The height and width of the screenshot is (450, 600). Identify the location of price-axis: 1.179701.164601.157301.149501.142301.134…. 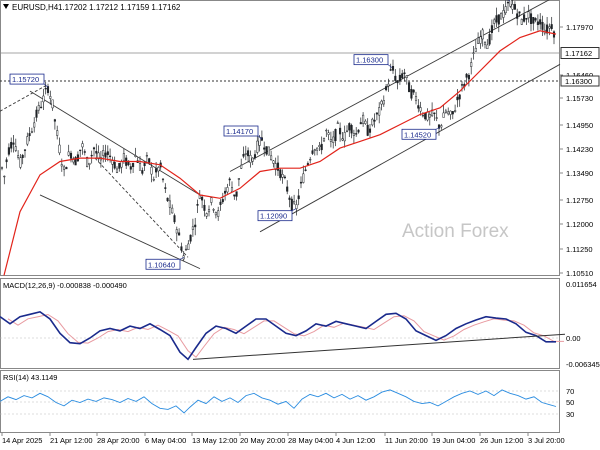
(576, 150).